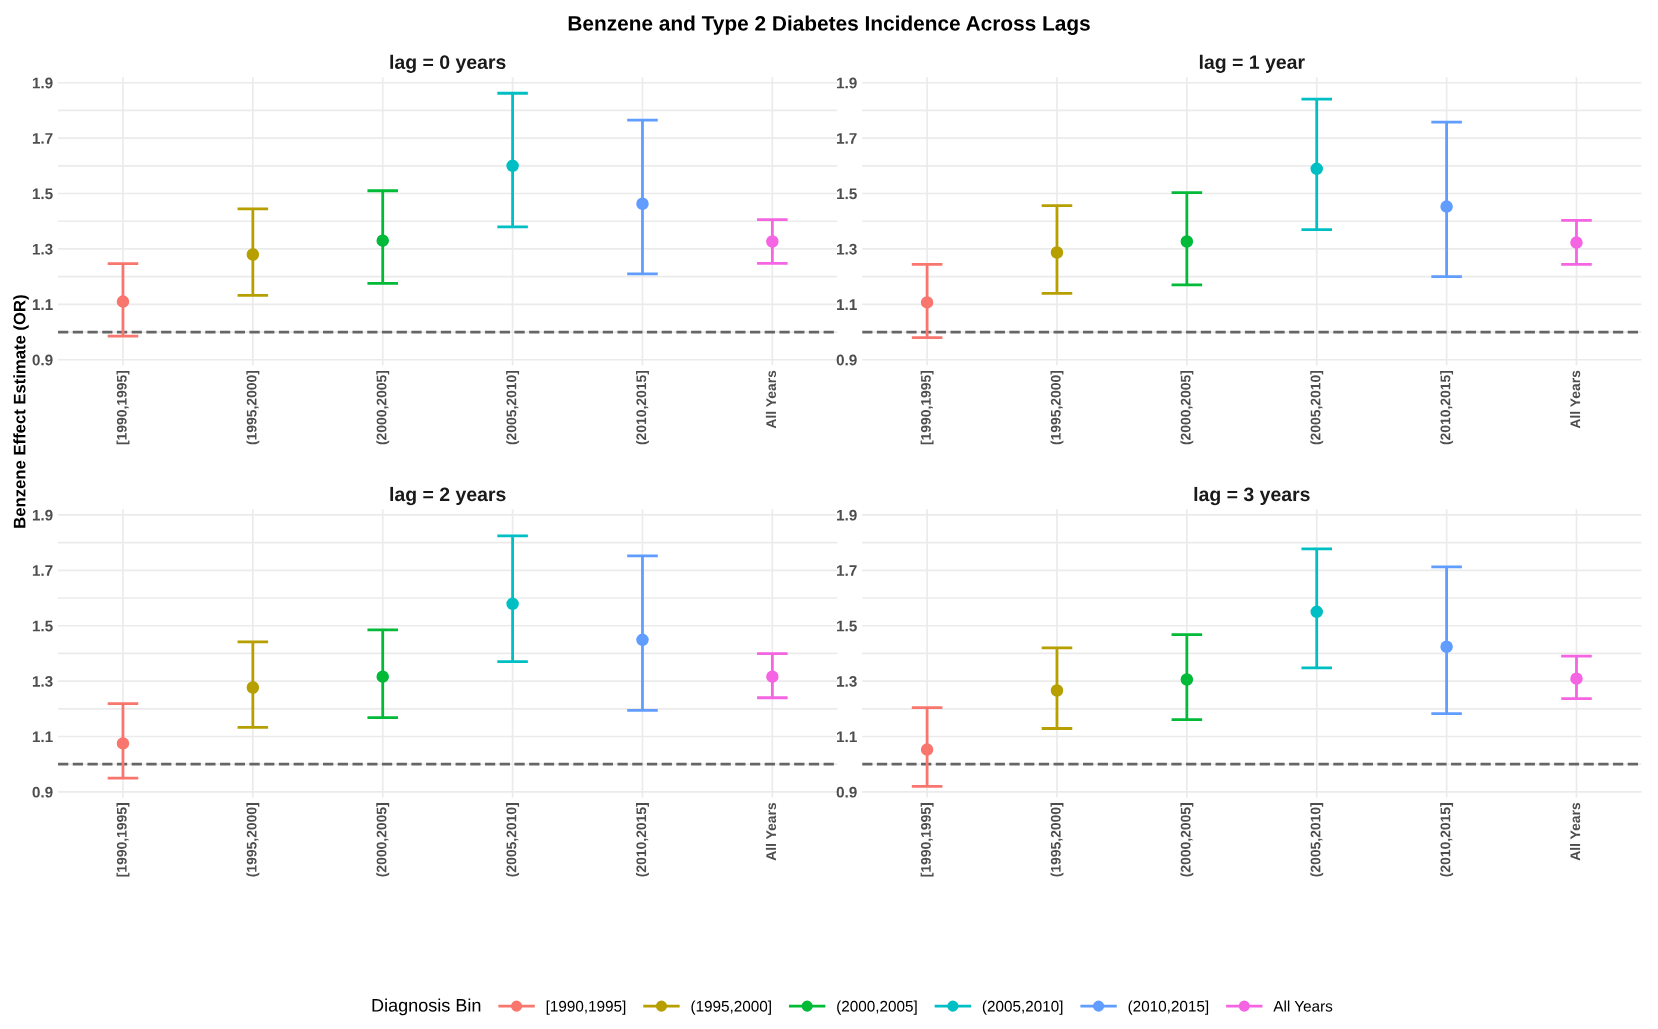 The height and width of the screenshot is (1029, 1658). I want to click on chart-subtitle: lag = 1 year, so click(1252, 63).